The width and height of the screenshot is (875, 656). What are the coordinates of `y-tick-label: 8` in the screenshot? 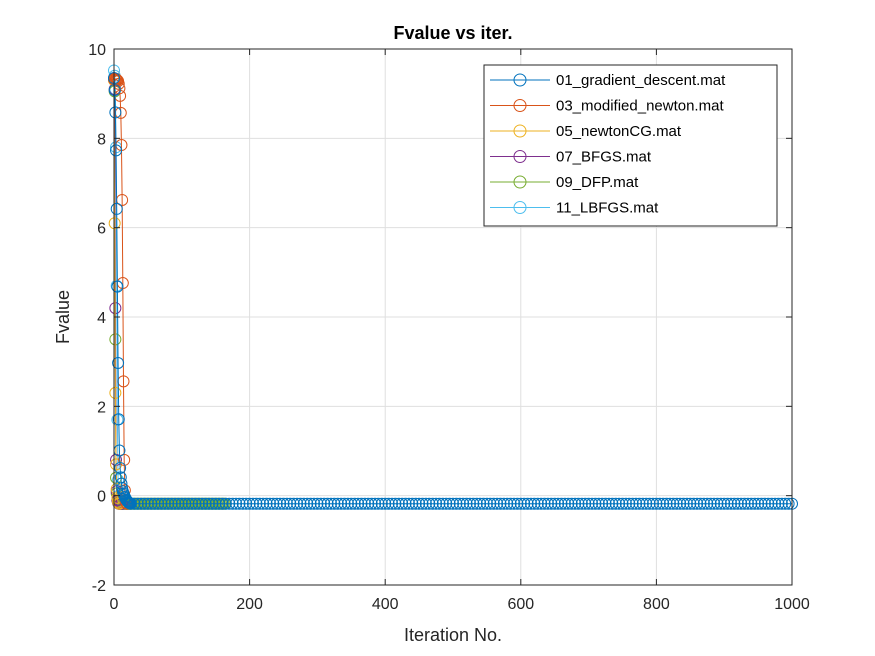 It's located at (101, 139).